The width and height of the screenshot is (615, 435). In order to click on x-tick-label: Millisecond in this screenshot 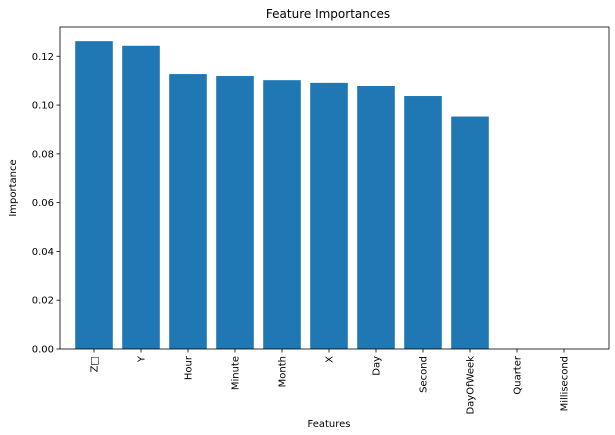, I will do `click(565, 383)`.